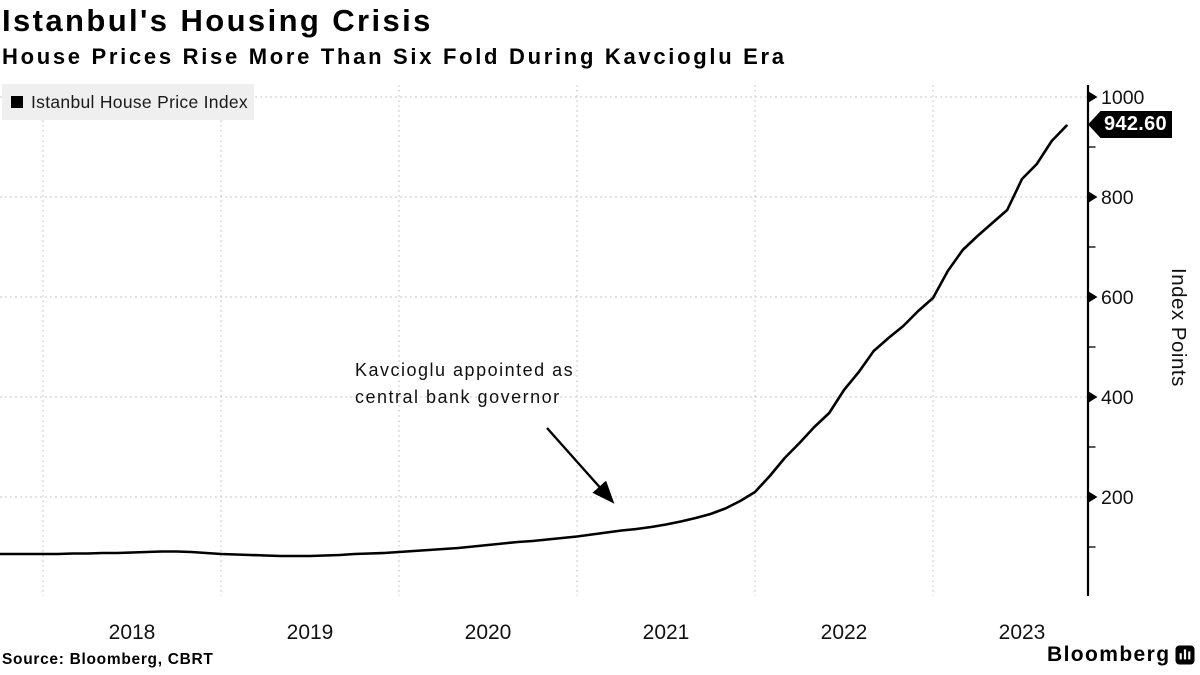  I want to click on annotation-line-1: Kavcioglu appointed as, so click(465, 370).